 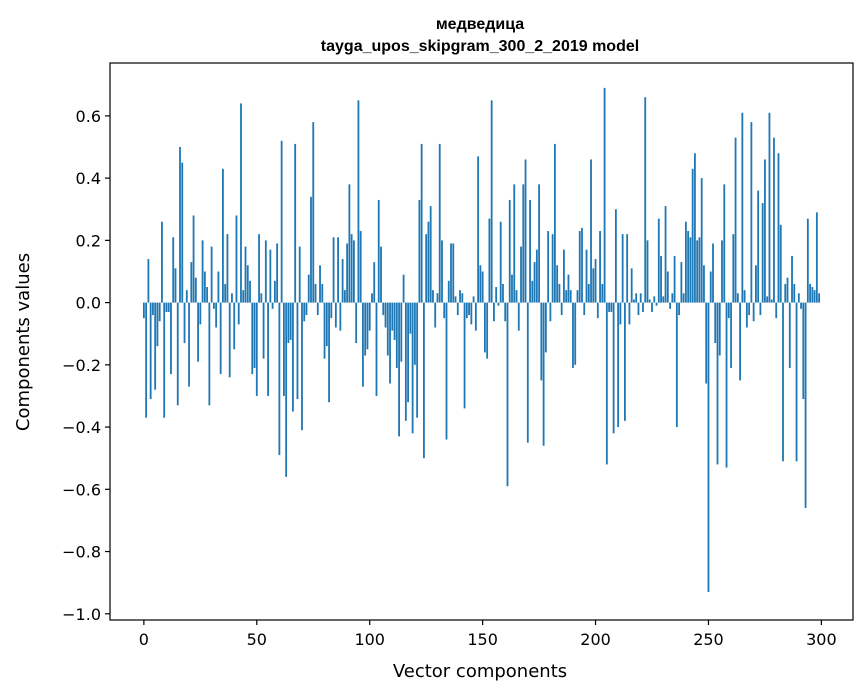 I want to click on x-tick-label-3: 150, so click(x=482, y=639).